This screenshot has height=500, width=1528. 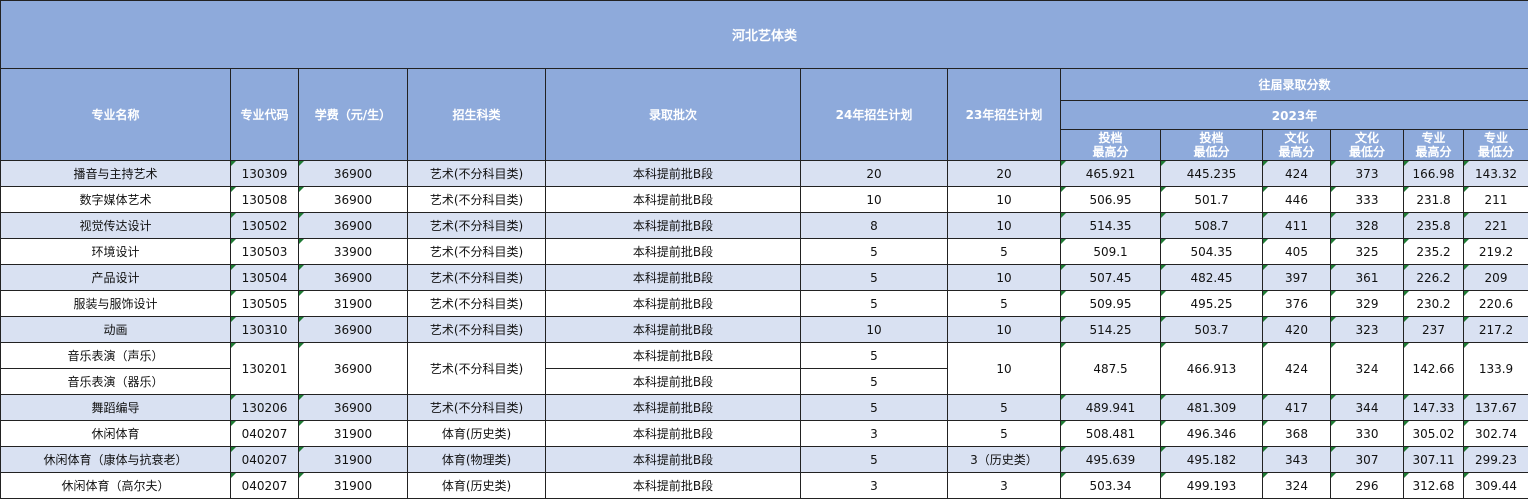 What do you see at coordinates (1110, 407) in the screenshot?
I see `score-0: 489.941` at bounding box center [1110, 407].